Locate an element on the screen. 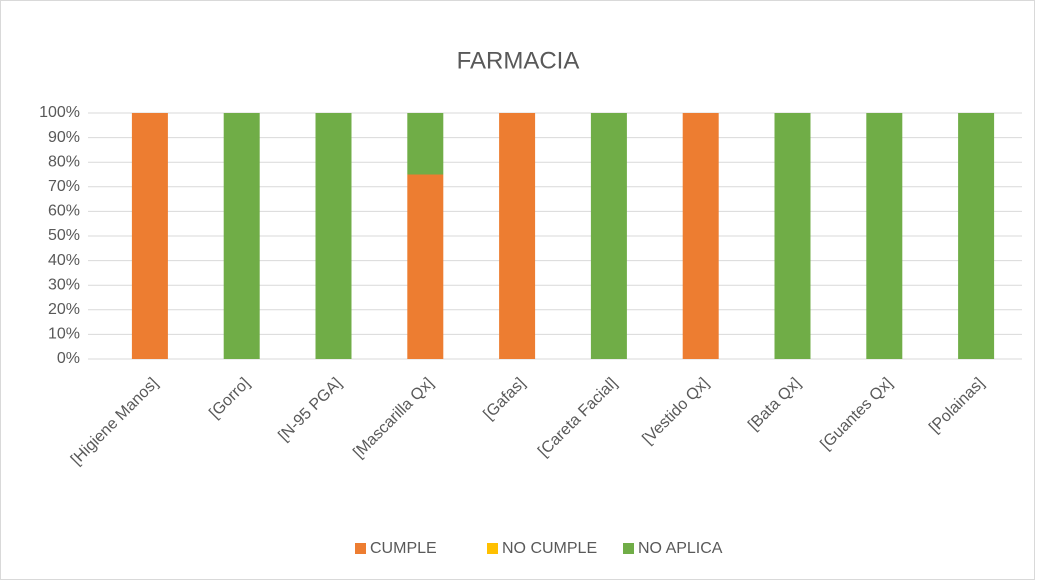 The width and height of the screenshot is (1037, 582). legend-label: NO CUMPLE is located at coordinates (549, 548).